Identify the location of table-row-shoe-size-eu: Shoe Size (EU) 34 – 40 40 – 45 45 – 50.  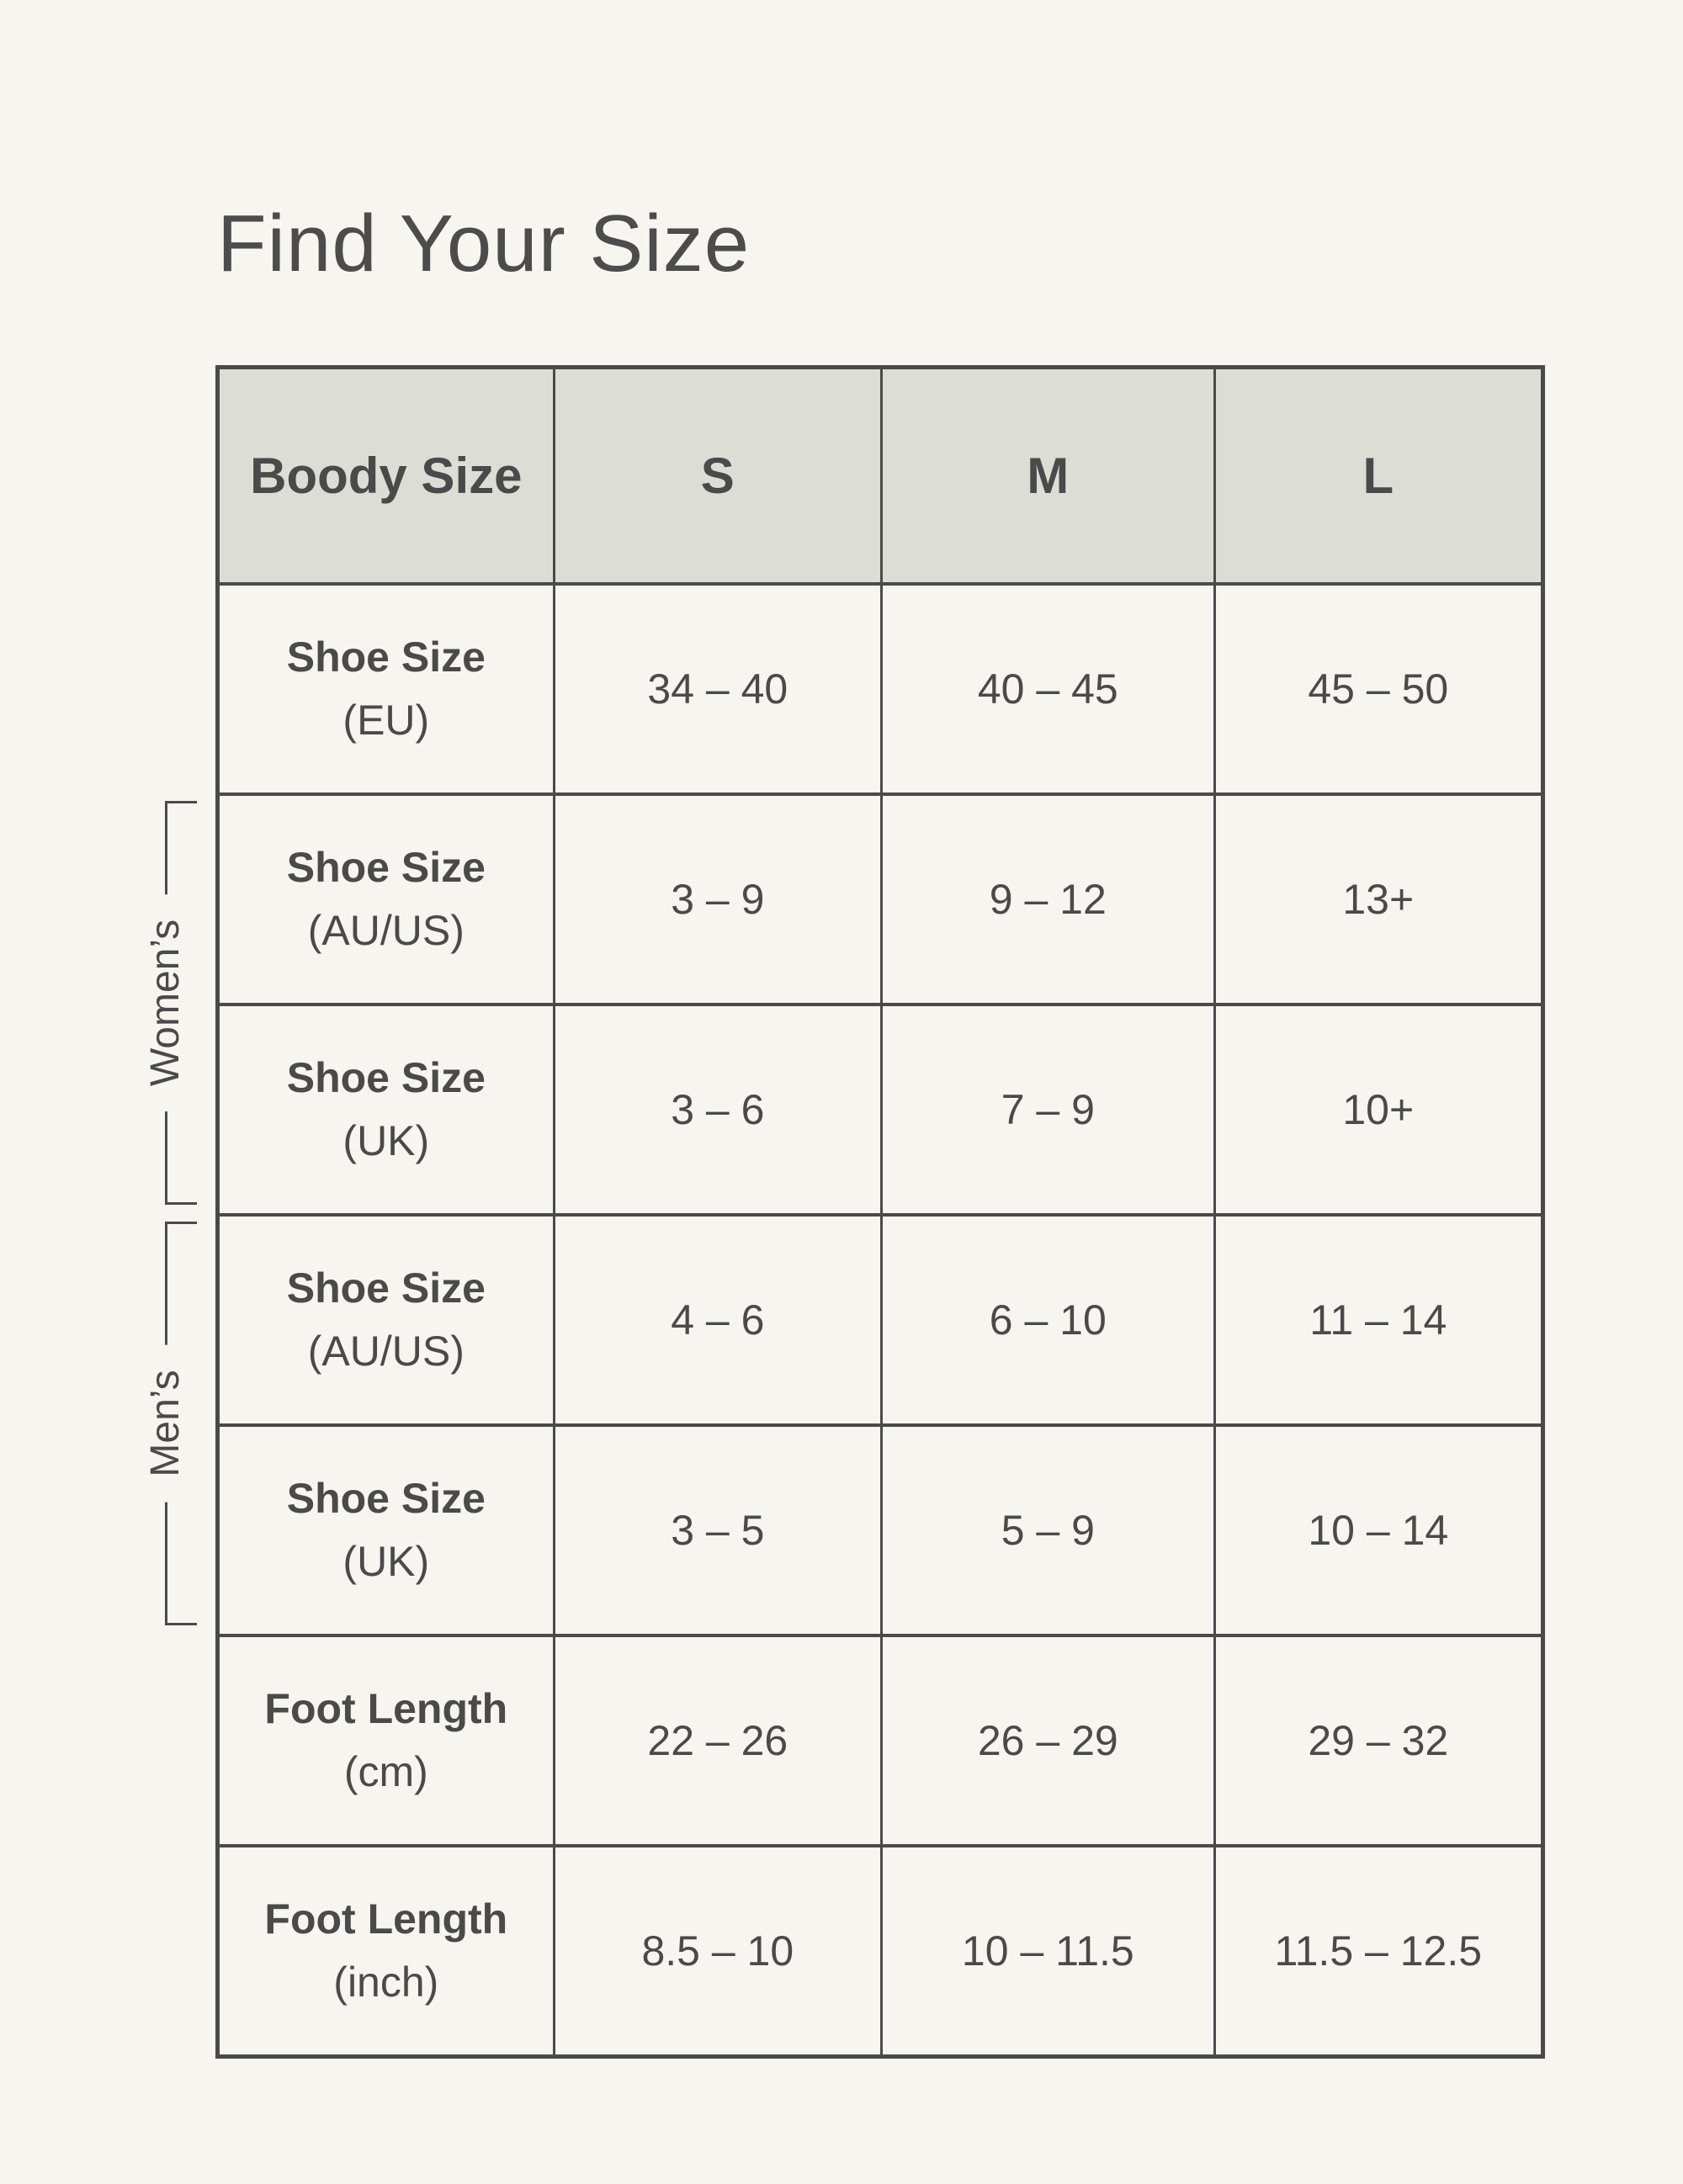
(881, 687).